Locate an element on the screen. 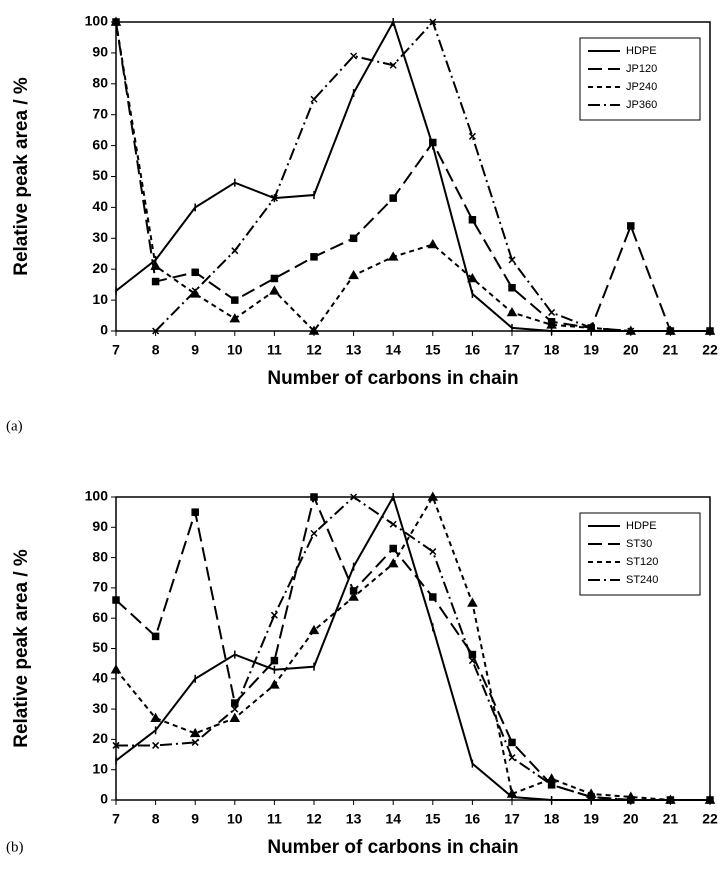 This screenshot has width=722, height=878. y-tick-label: 20 is located at coordinates (100, 268).